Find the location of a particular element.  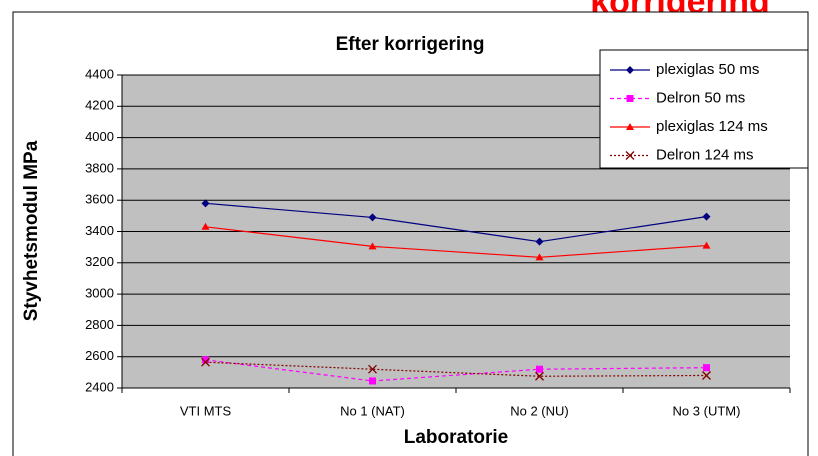

x-tick-label: No 2 (NU) is located at coordinates (539, 410).